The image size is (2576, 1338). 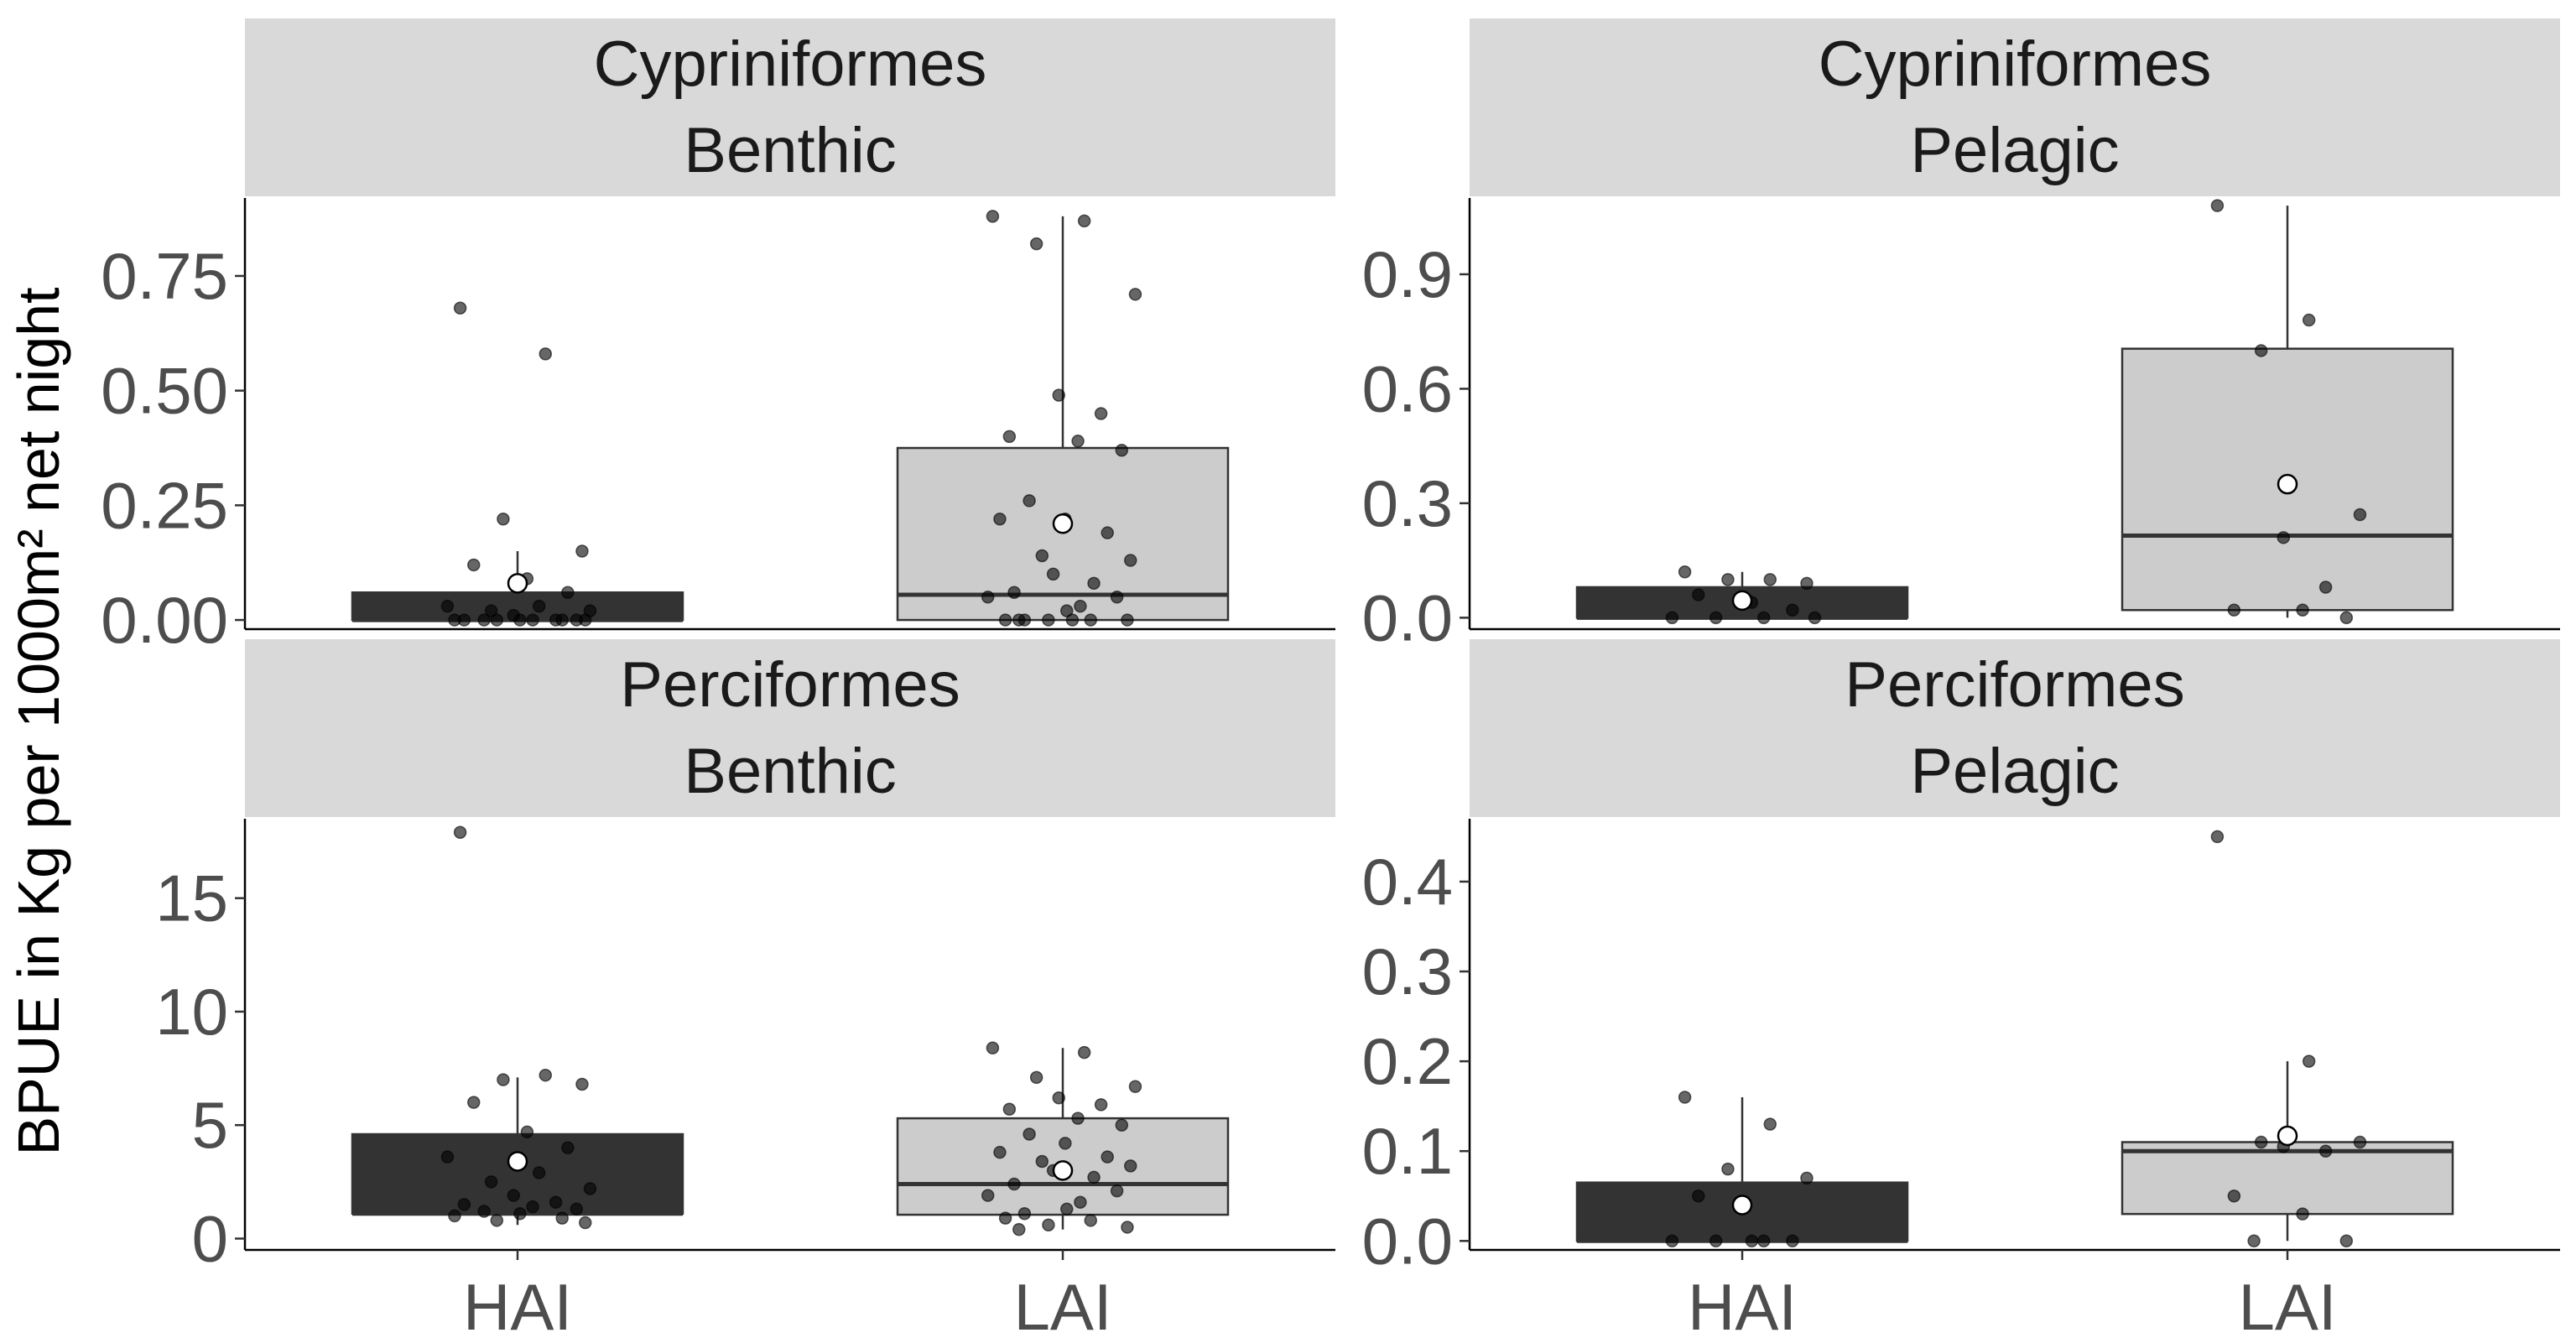 What do you see at coordinates (164, 276) in the screenshot?
I see `y-tick-label: 0.75` at bounding box center [164, 276].